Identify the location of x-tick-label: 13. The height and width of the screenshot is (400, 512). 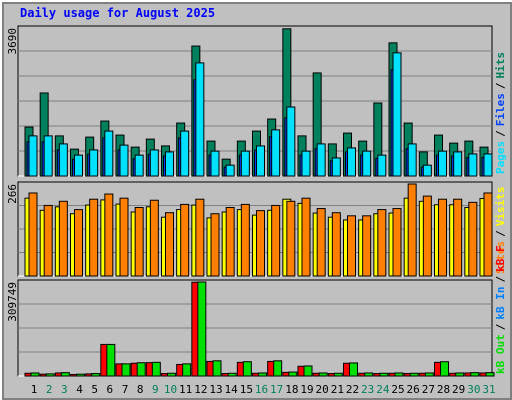
(215, 389).